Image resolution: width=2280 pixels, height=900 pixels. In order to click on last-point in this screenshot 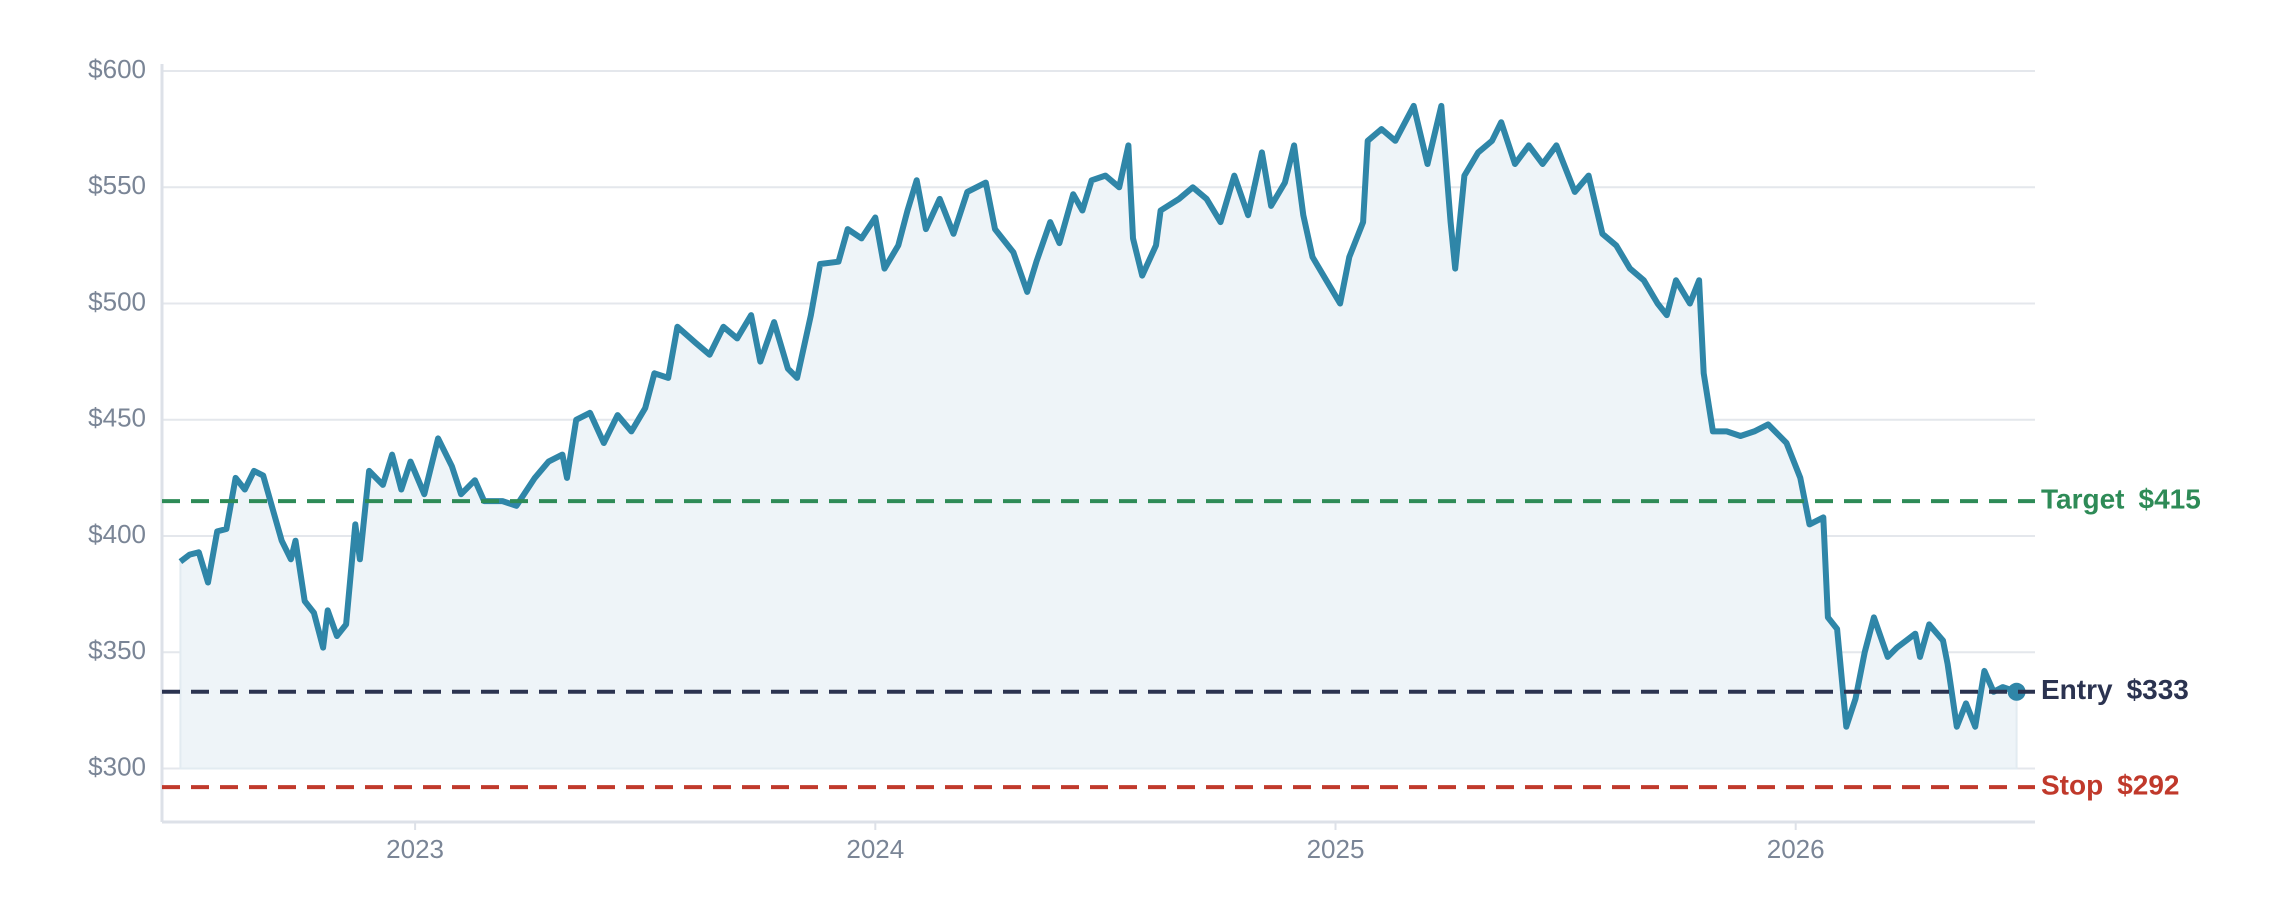, I will do `click(2016, 691)`.